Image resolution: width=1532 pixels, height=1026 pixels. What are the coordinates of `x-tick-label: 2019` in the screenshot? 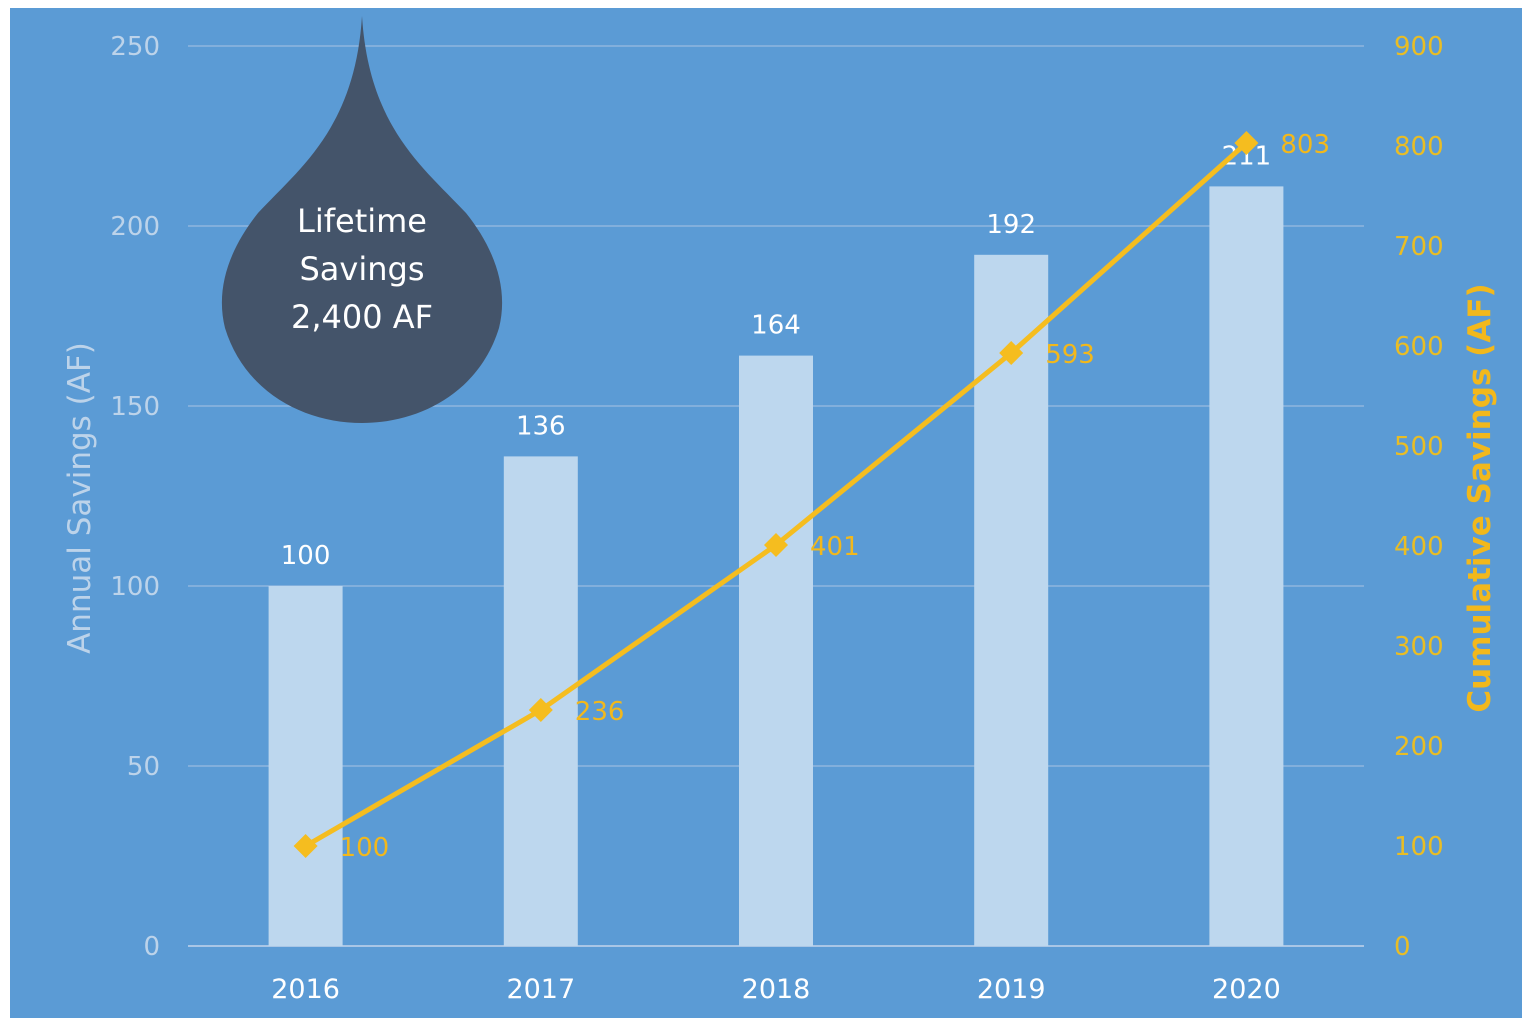 It's located at (1011, 989).